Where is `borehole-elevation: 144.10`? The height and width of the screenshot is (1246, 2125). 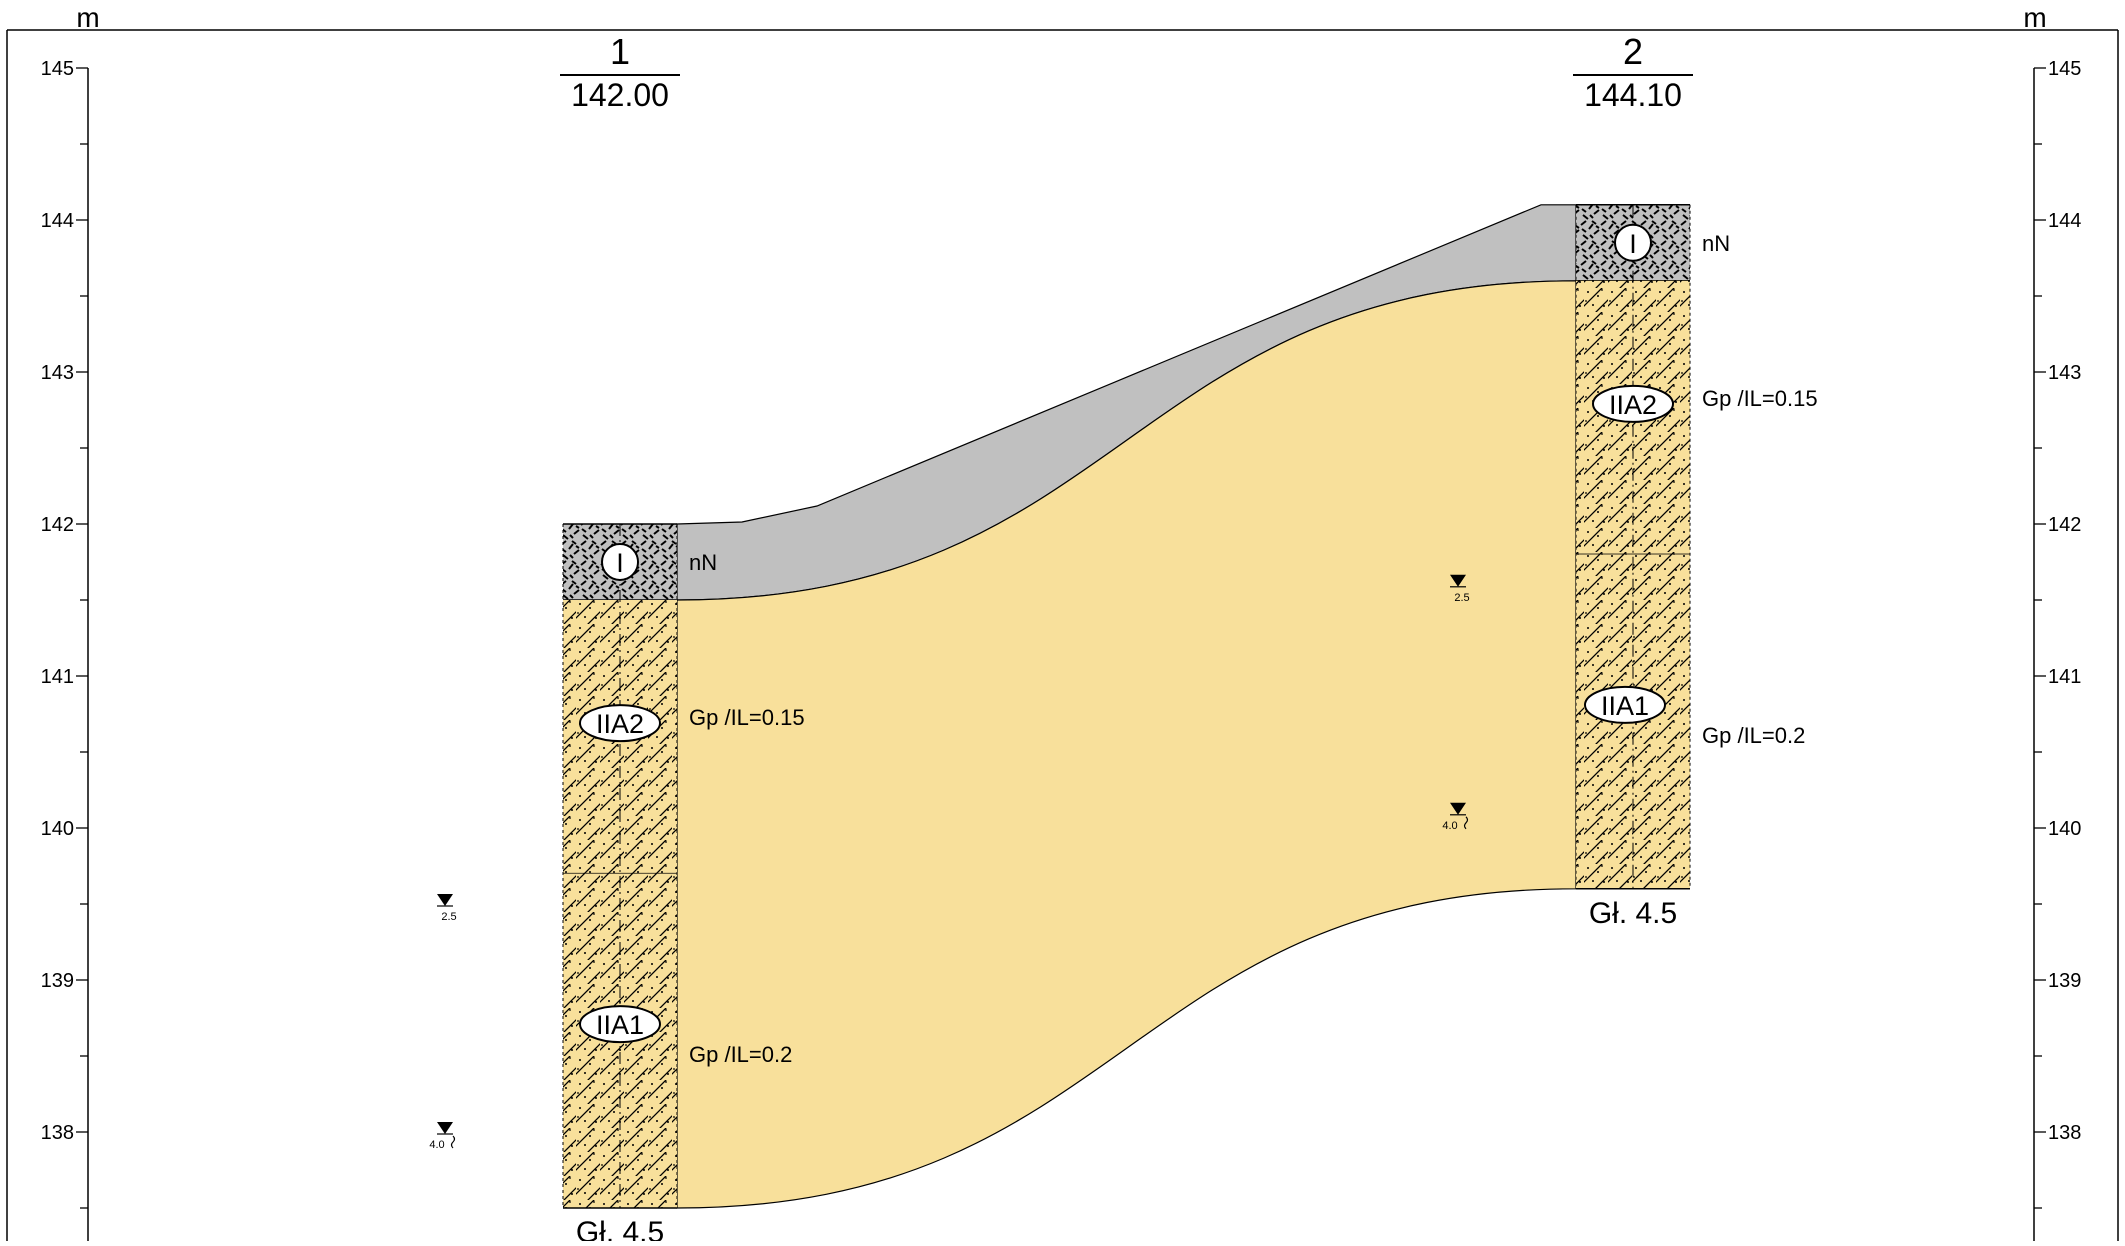
borehole-elevation: 144.10 is located at coordinates (1633, 95).